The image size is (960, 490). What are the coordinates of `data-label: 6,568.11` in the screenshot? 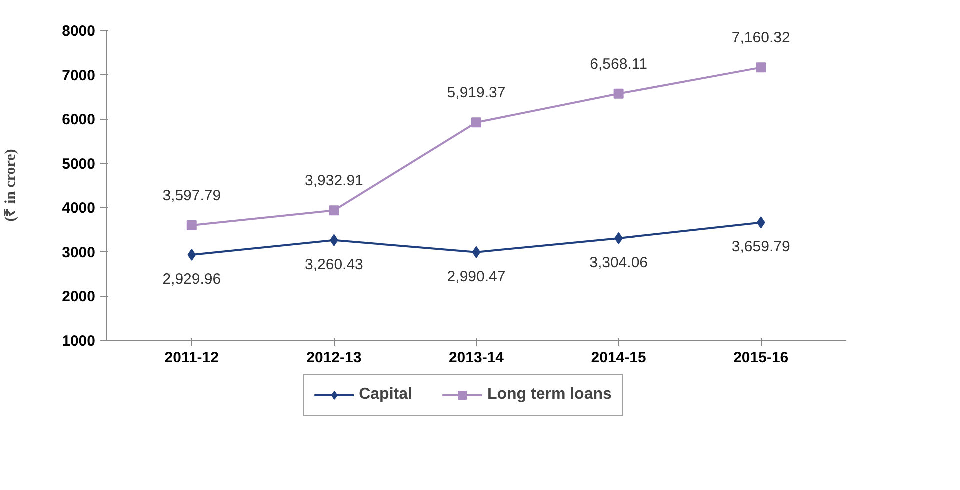 It's located at (619, 64).